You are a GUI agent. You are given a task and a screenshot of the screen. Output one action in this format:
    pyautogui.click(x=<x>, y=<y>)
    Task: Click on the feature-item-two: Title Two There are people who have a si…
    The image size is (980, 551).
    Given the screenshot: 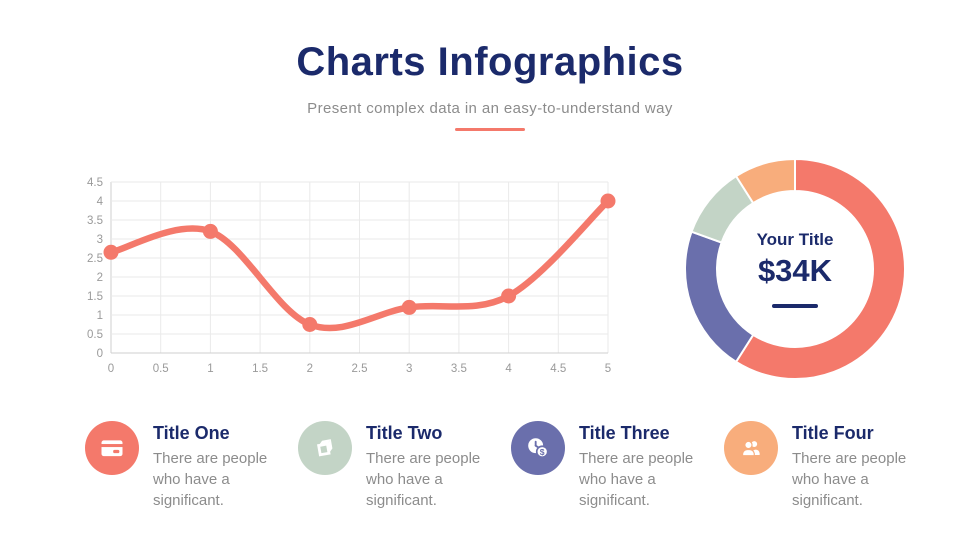 What is the action you would take?
    pyautogui.click(x=404, y=466)
    